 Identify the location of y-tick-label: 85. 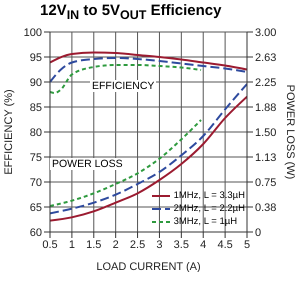
(36, 108).